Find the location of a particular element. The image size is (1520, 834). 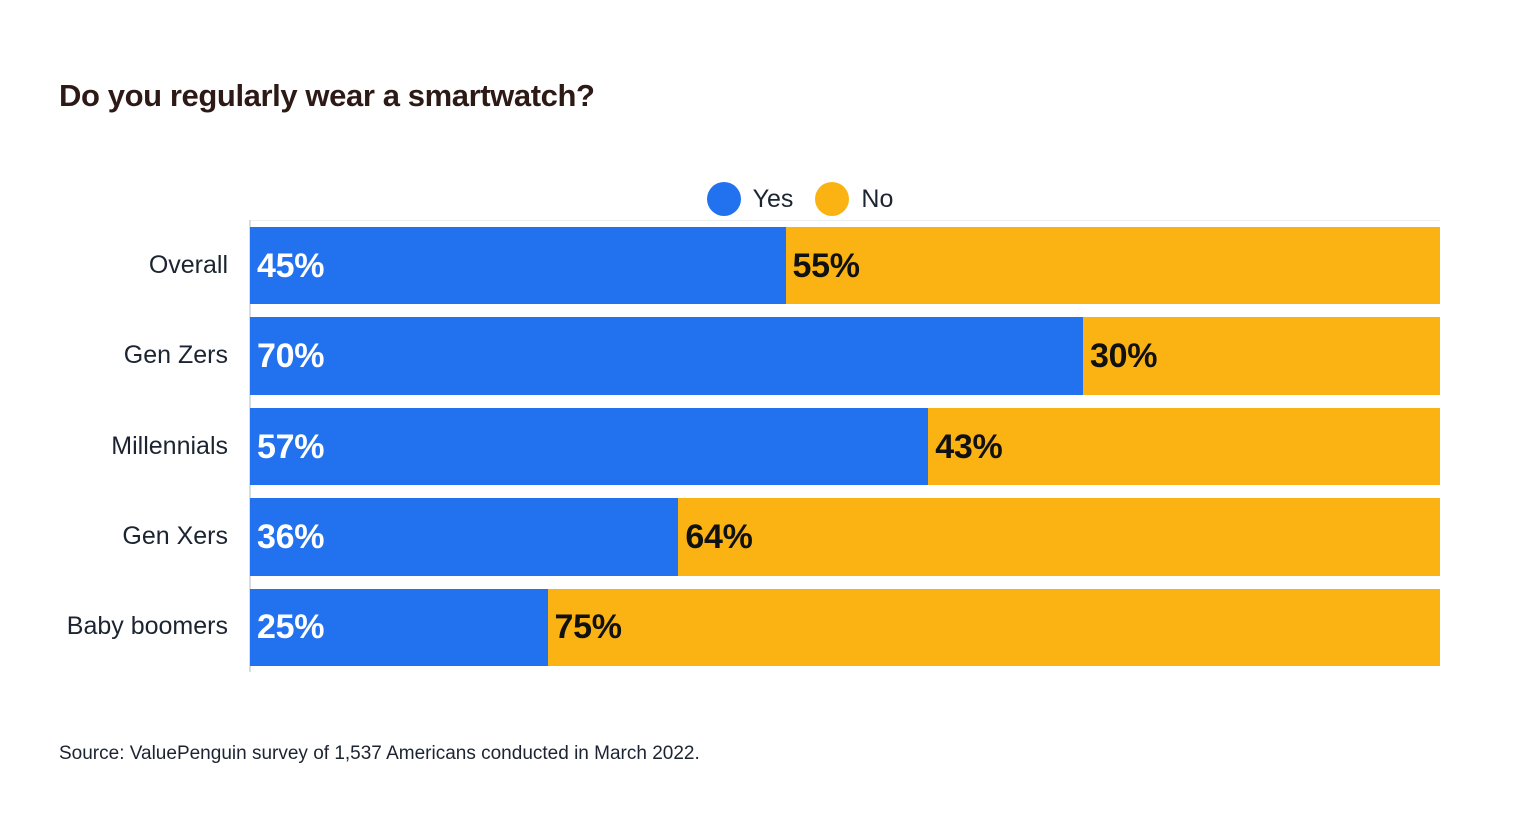

bar-value-label-yes: 45% is located at coordinates (291, 265).